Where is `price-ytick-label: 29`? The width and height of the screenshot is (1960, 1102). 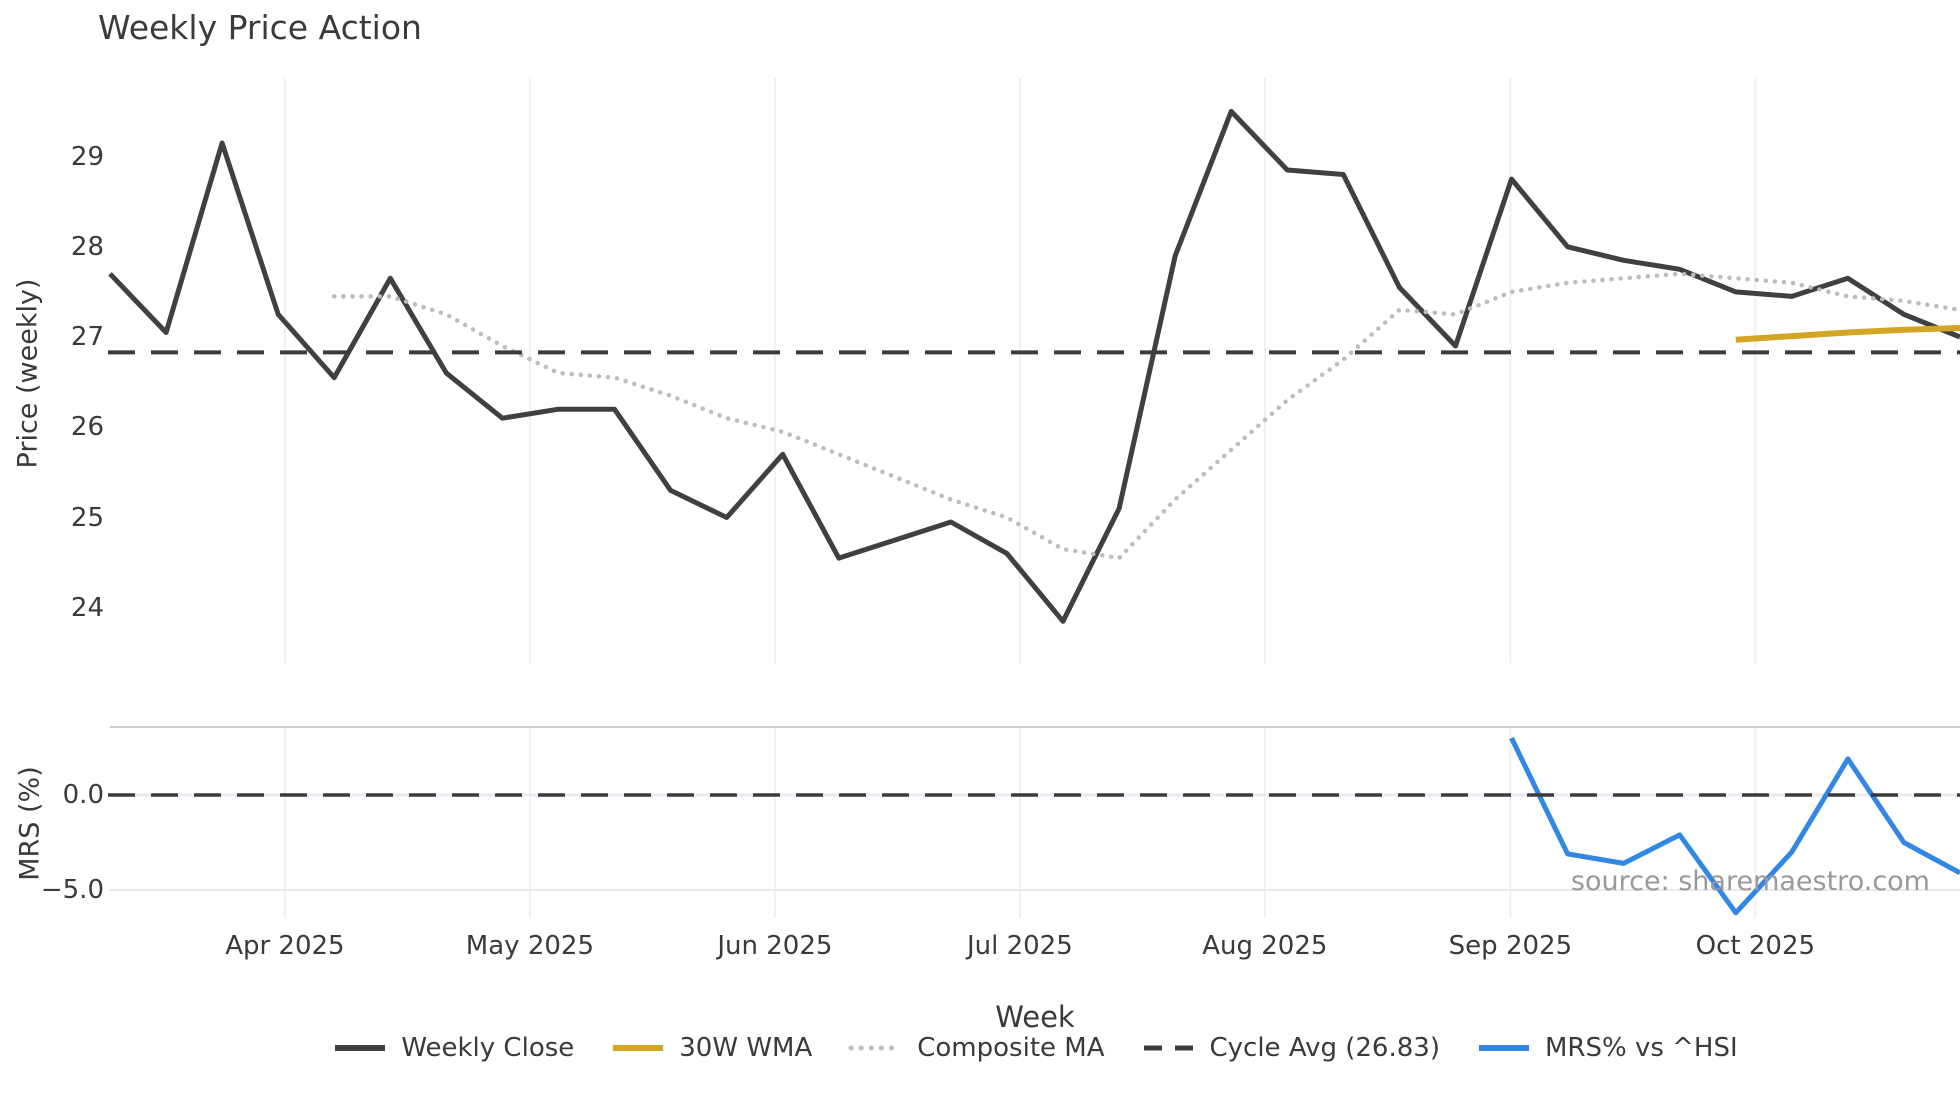
price-ytick-label: 29 is located at coordinates (87, 156).